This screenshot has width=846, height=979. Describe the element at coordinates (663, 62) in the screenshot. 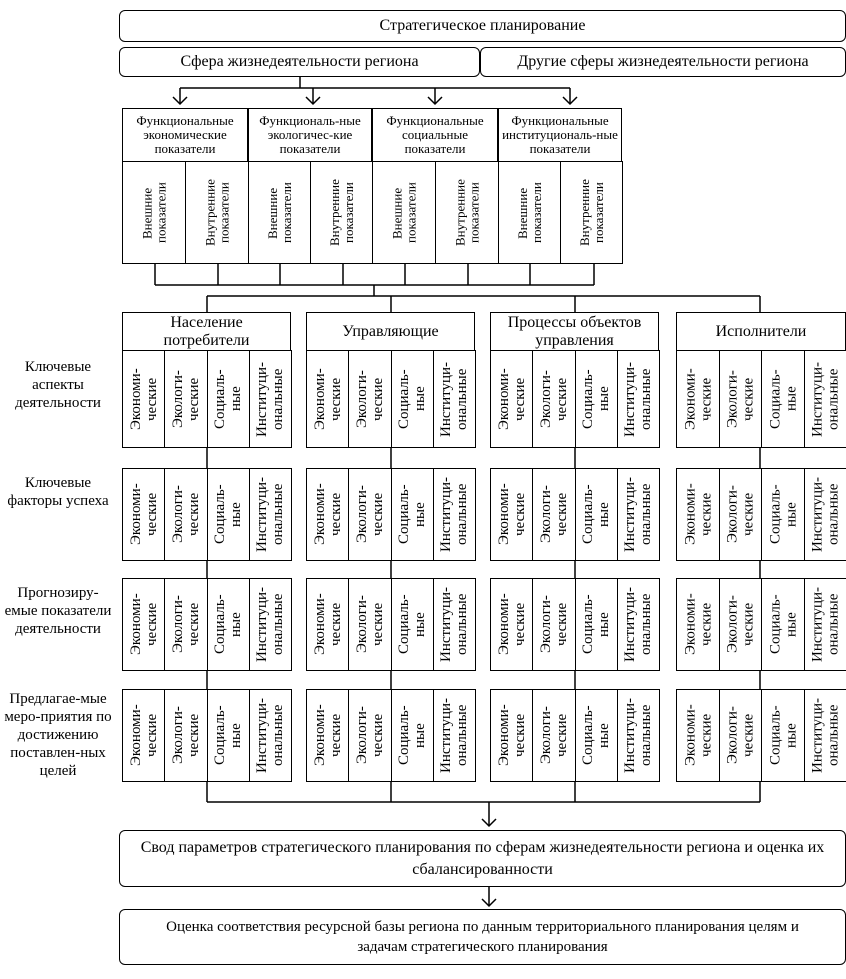

I see `other-spheres-box: Другие сферы жизнедеятельности региона` at that location.